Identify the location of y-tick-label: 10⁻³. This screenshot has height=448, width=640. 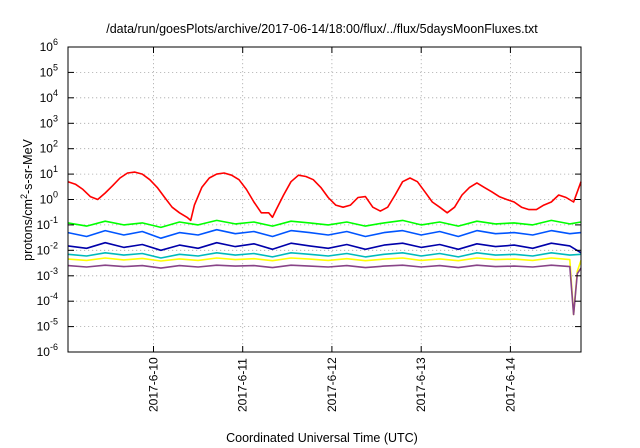
(47, 274).